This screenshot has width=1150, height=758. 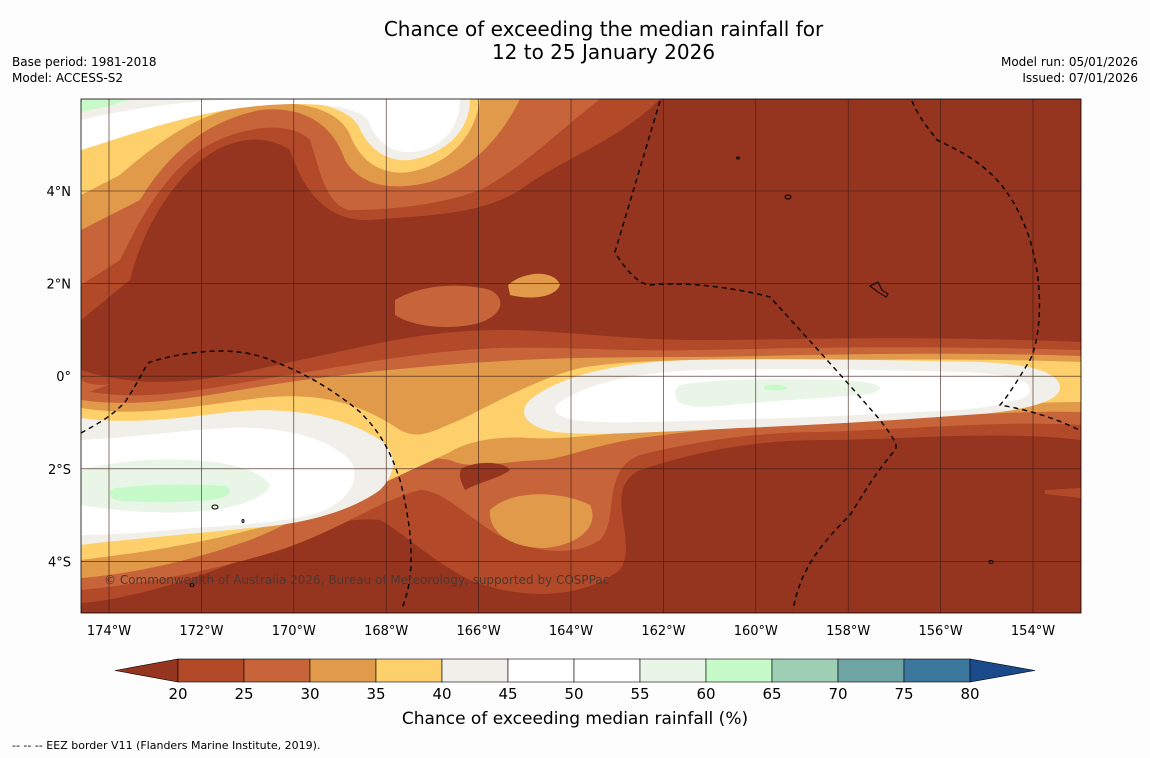 I want to click on meta-right: Model run: 05/01/2026 Issued: 07/01/2026, so click(x=1069, y=70).